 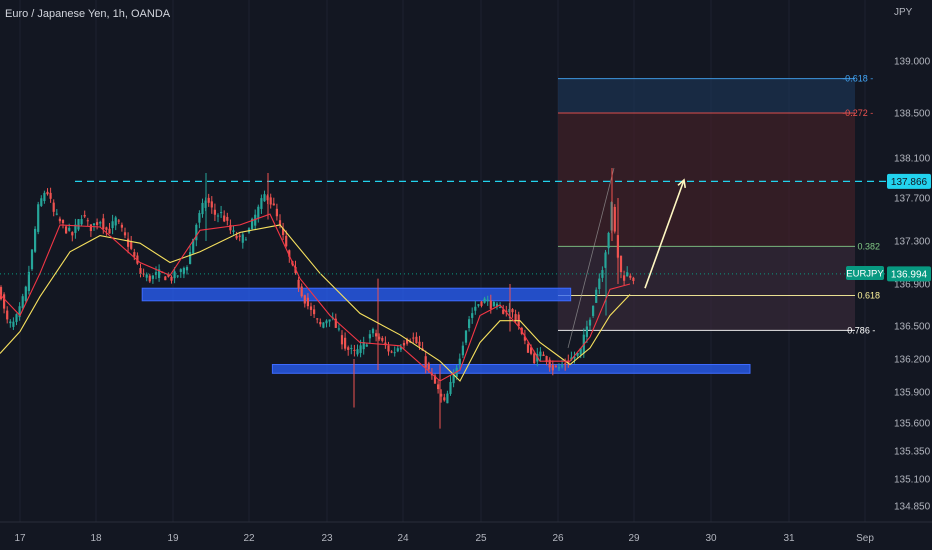 I want to click on time-tick-label: Sep, so click(x=865, y=538).